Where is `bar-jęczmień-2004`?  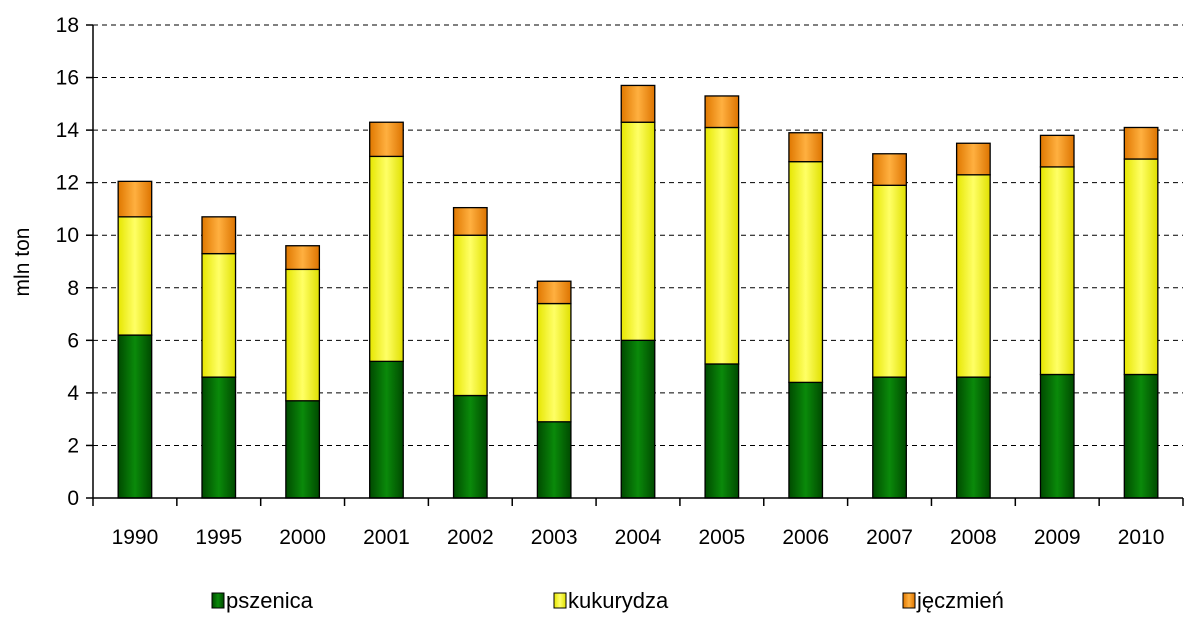
bar-jęczmień-2004 is located at coordinates (638, 103).